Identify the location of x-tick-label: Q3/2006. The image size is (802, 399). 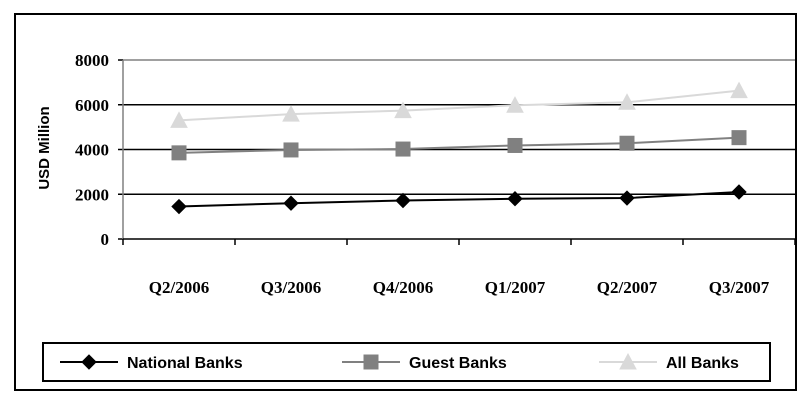
(291, 287).